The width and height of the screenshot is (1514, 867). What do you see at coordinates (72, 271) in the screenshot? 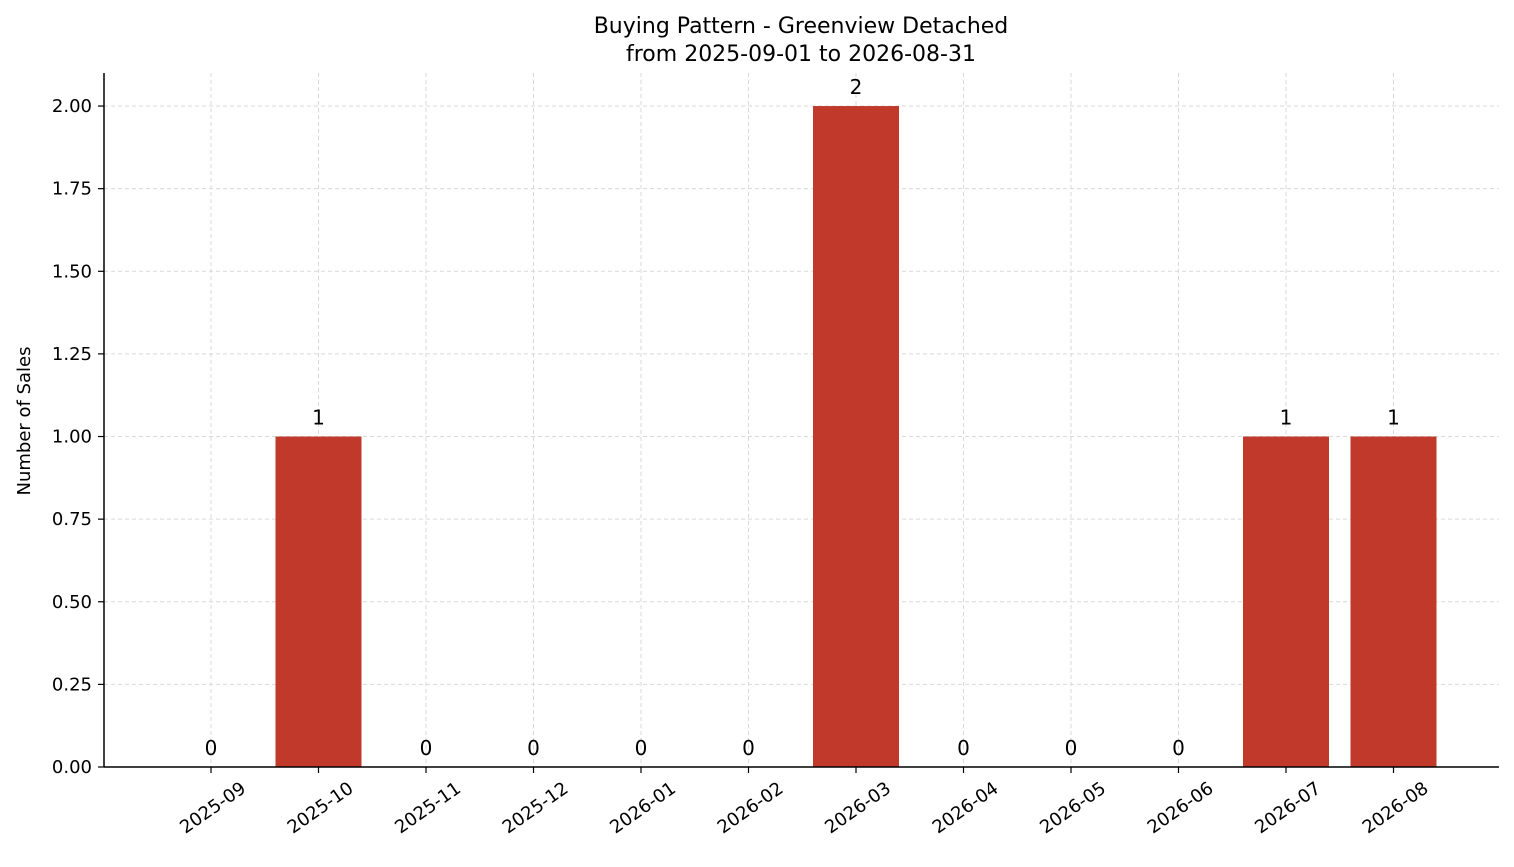
I see `y-tick-label: 1.50` at bounding box center [72, 271].